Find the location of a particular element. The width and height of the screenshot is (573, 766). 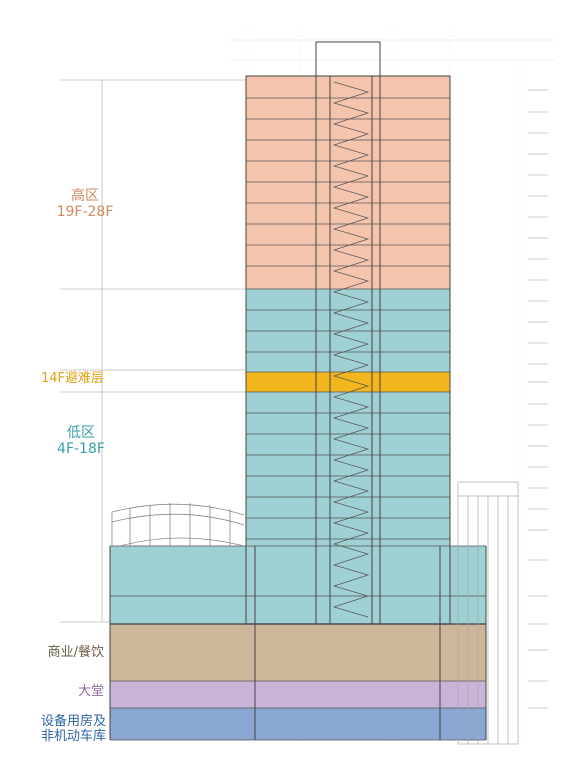

podium-canopy is located at coordinates (178, 525).